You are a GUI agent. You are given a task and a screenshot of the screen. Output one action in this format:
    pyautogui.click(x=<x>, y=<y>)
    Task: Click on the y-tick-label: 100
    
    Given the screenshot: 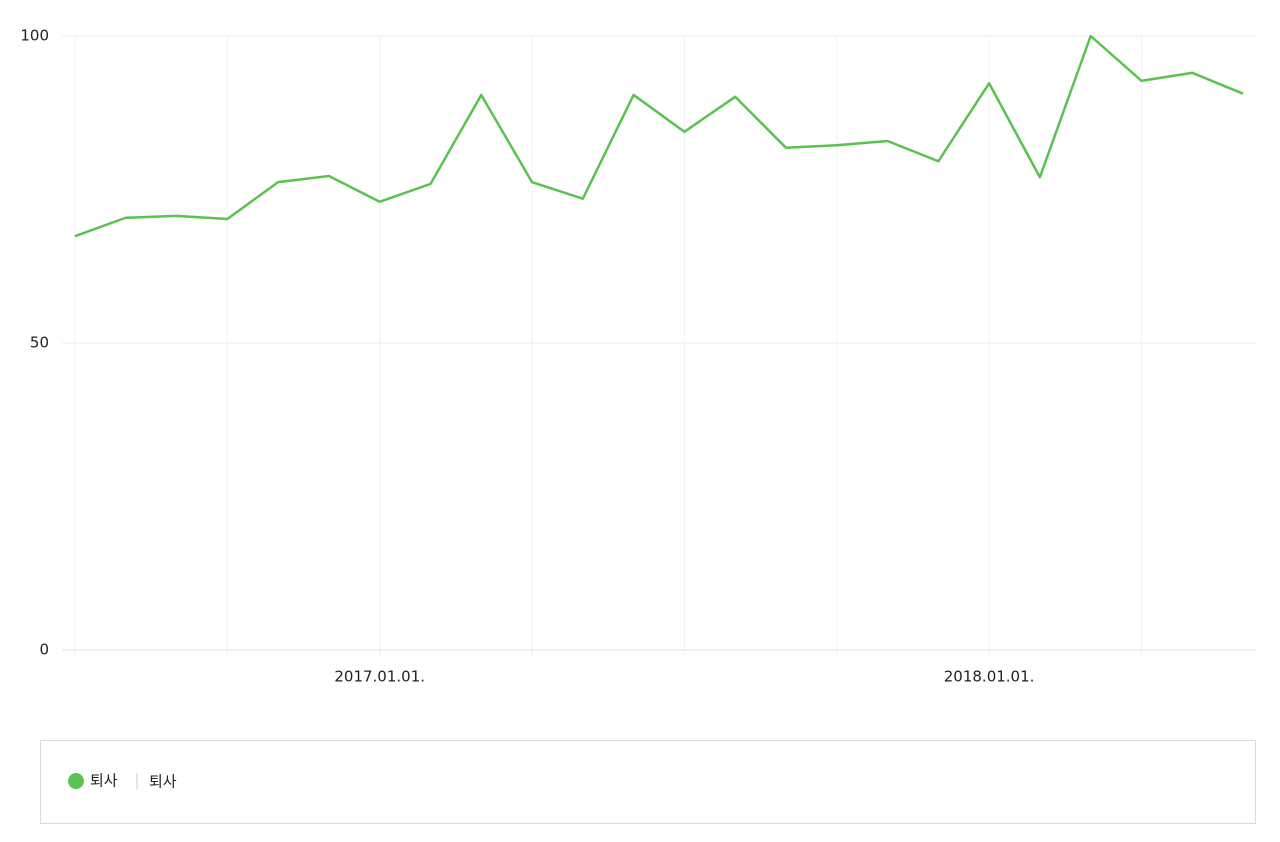 What is the action you would take?
    pyautogui.click(x=34, y=36)
    